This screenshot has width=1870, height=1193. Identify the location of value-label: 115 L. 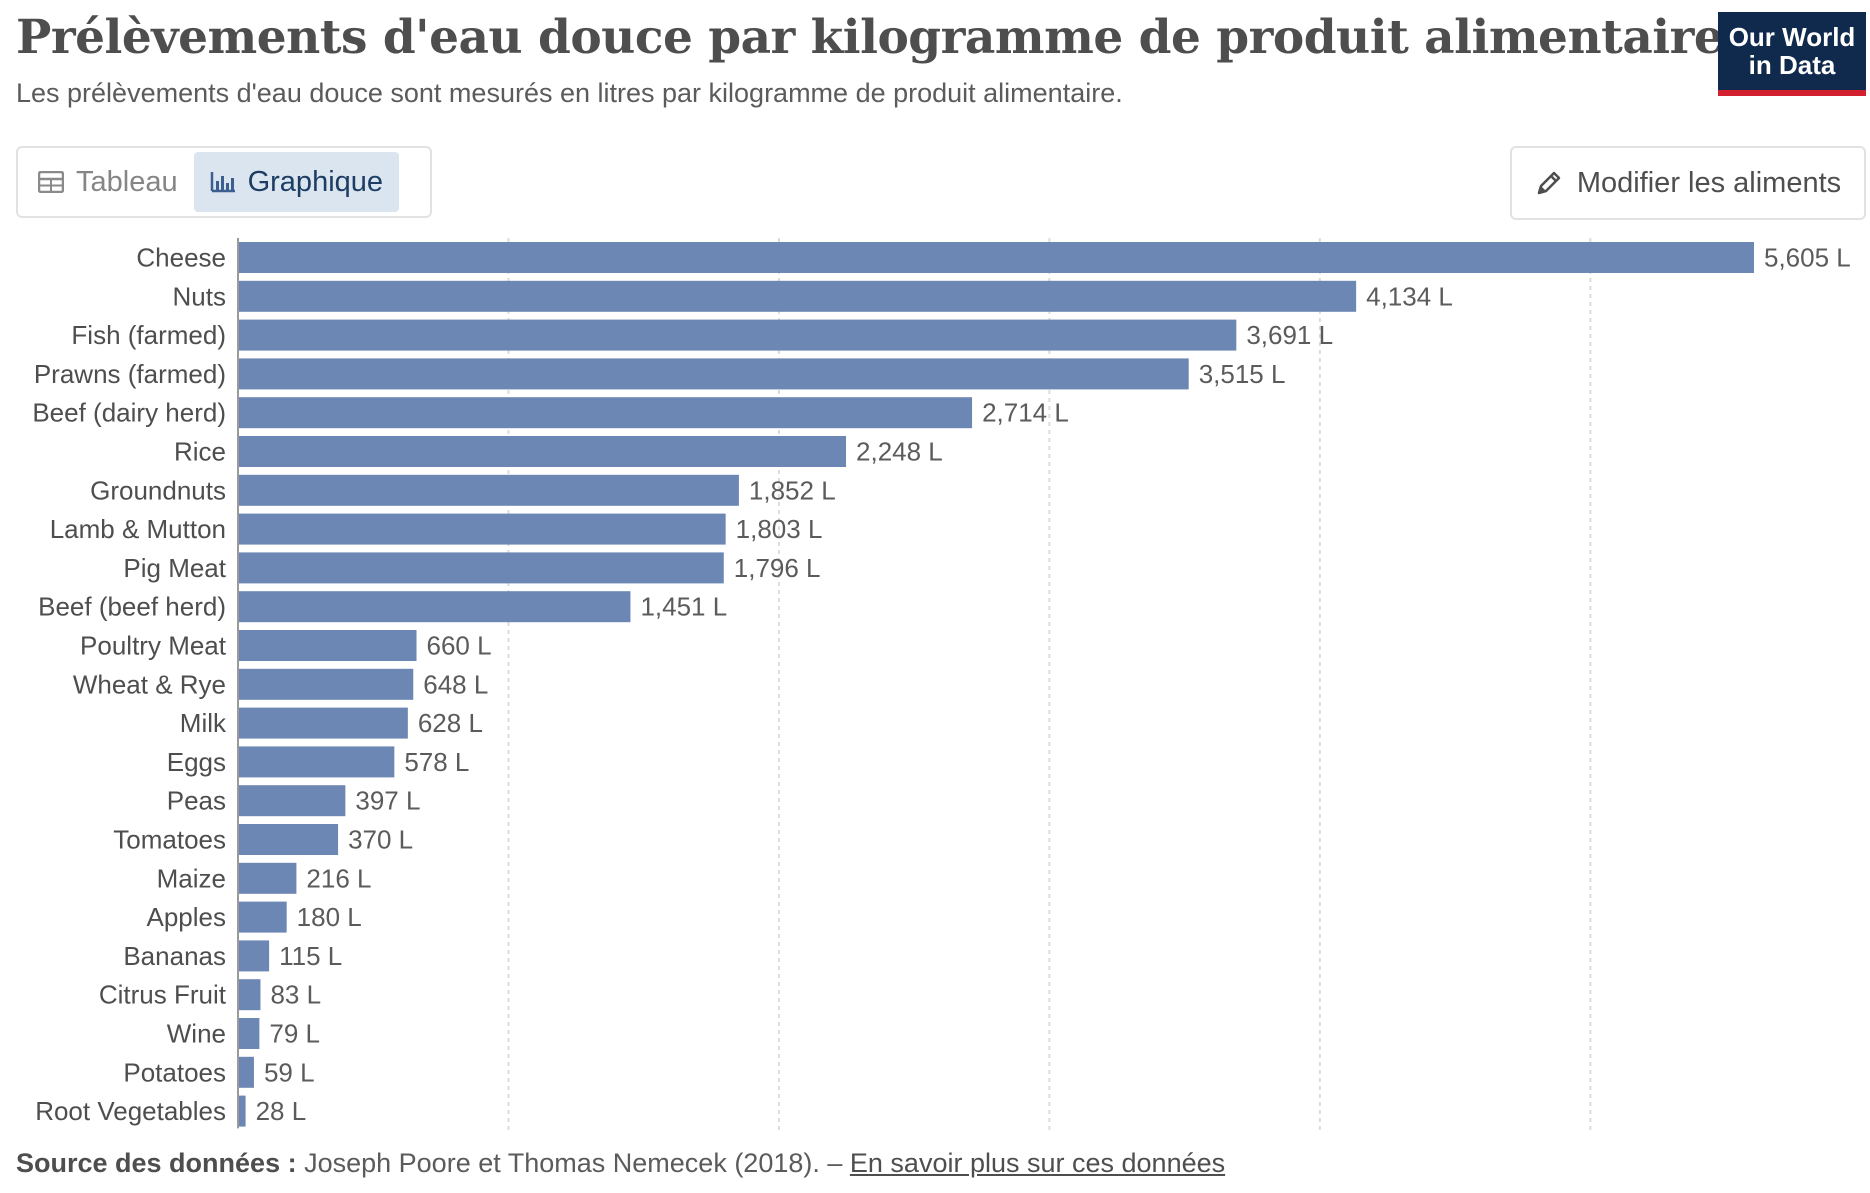
(310, 956).